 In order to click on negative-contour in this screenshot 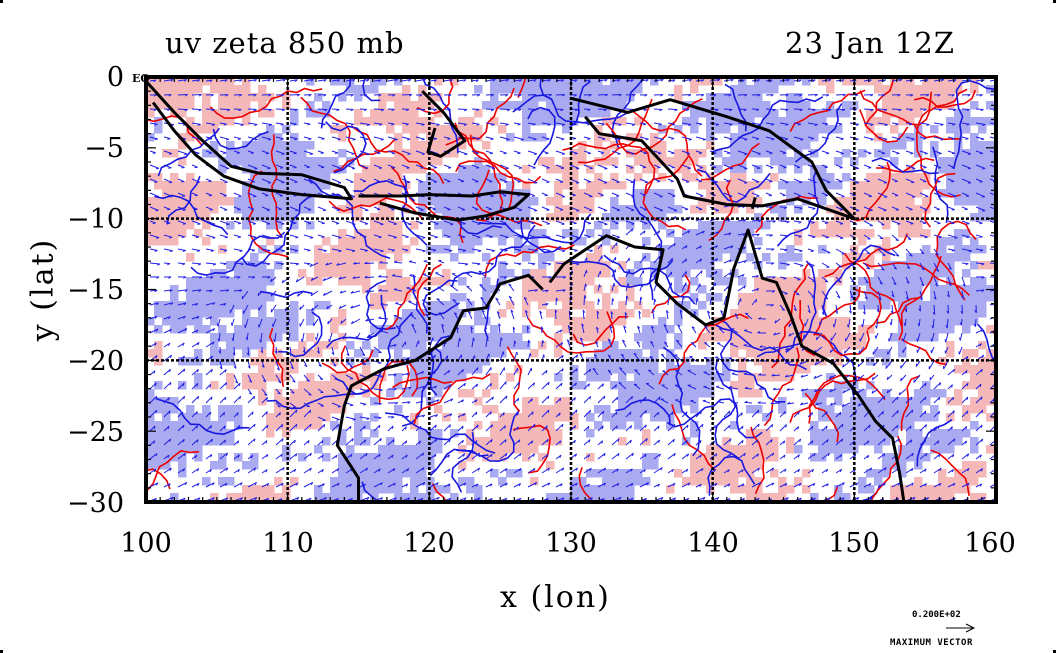, I will do `click(570, 109)`.